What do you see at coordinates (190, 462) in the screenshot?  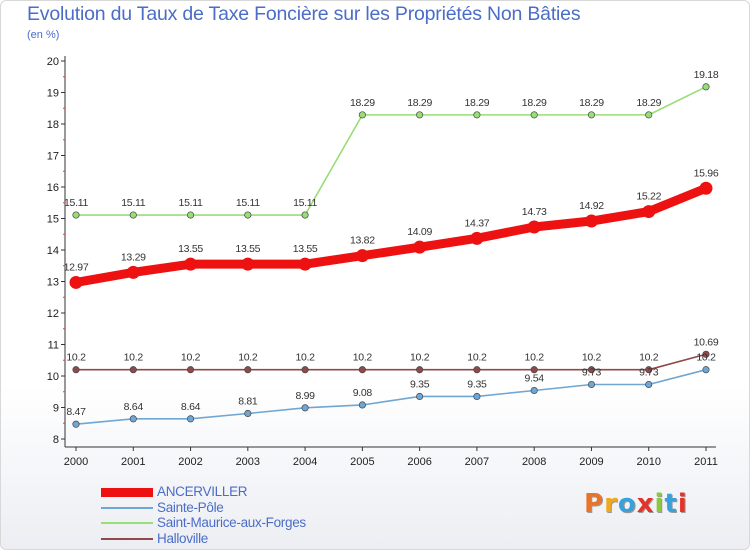 I see `x-tick-label: 2002` at bounding box center [190, 462].